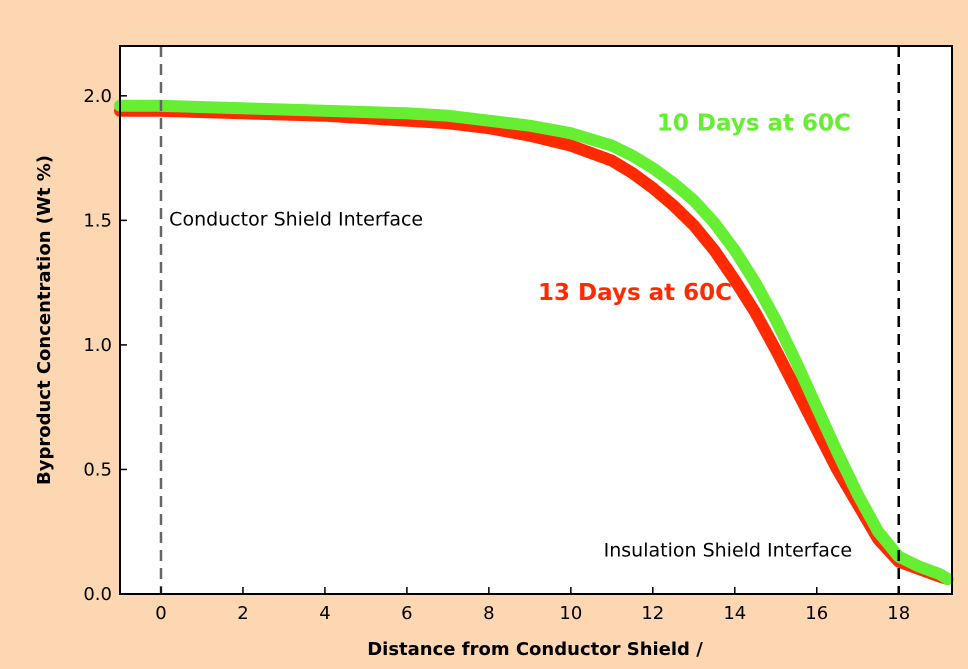 The image size is (968, 669). Describe the element at coordinates (488, 613) in the screenshot. I see `x-tick-label: 8` at that location.